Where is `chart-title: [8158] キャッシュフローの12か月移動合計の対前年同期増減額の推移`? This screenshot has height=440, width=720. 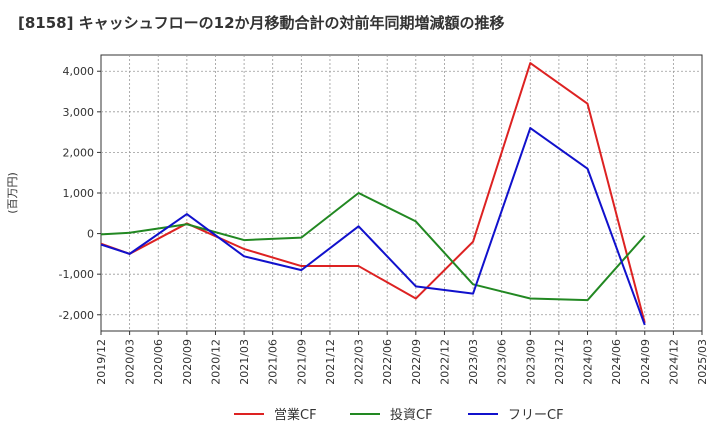 chart-title: [8158] キャッシュフローの12か月移動合計の対前年同期増減額の推移 is located at coordinates (261, 23).